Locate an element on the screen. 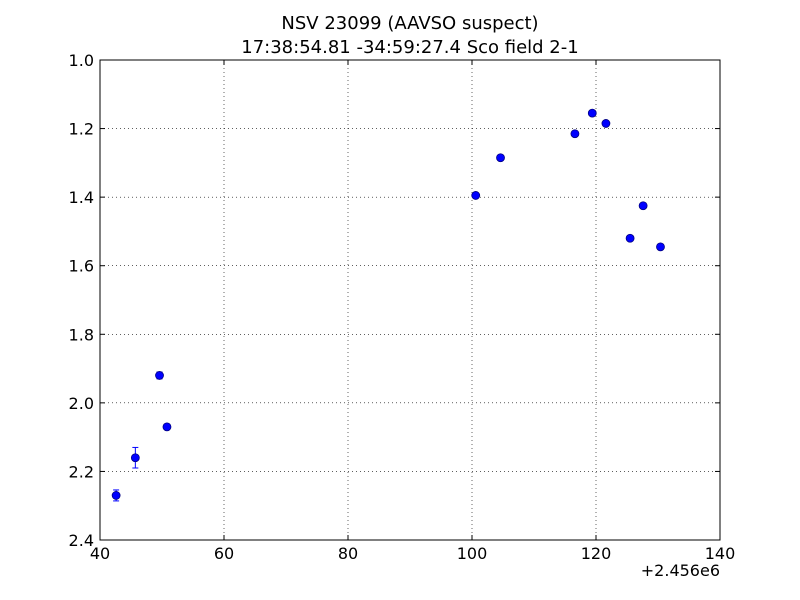 The width and height of the screenshot is (800, 600). x-tick-label: 80 is located at coordinates (348, 553).